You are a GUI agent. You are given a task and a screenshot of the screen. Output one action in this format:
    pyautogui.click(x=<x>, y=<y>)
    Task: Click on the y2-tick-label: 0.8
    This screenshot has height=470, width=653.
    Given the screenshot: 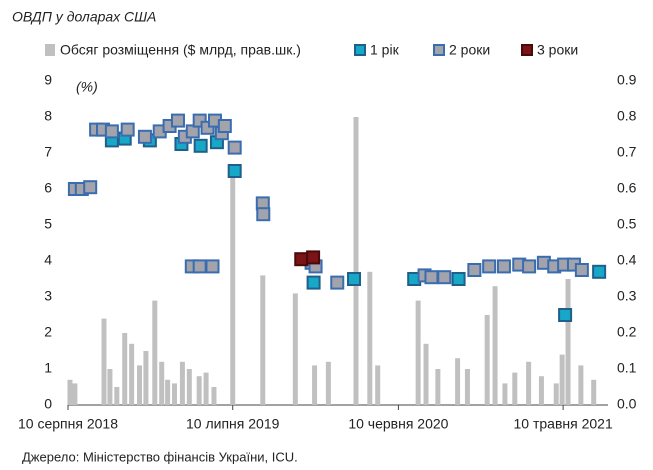 What is the action you would take?
    pyautogui.click(x=627, y=116)
    